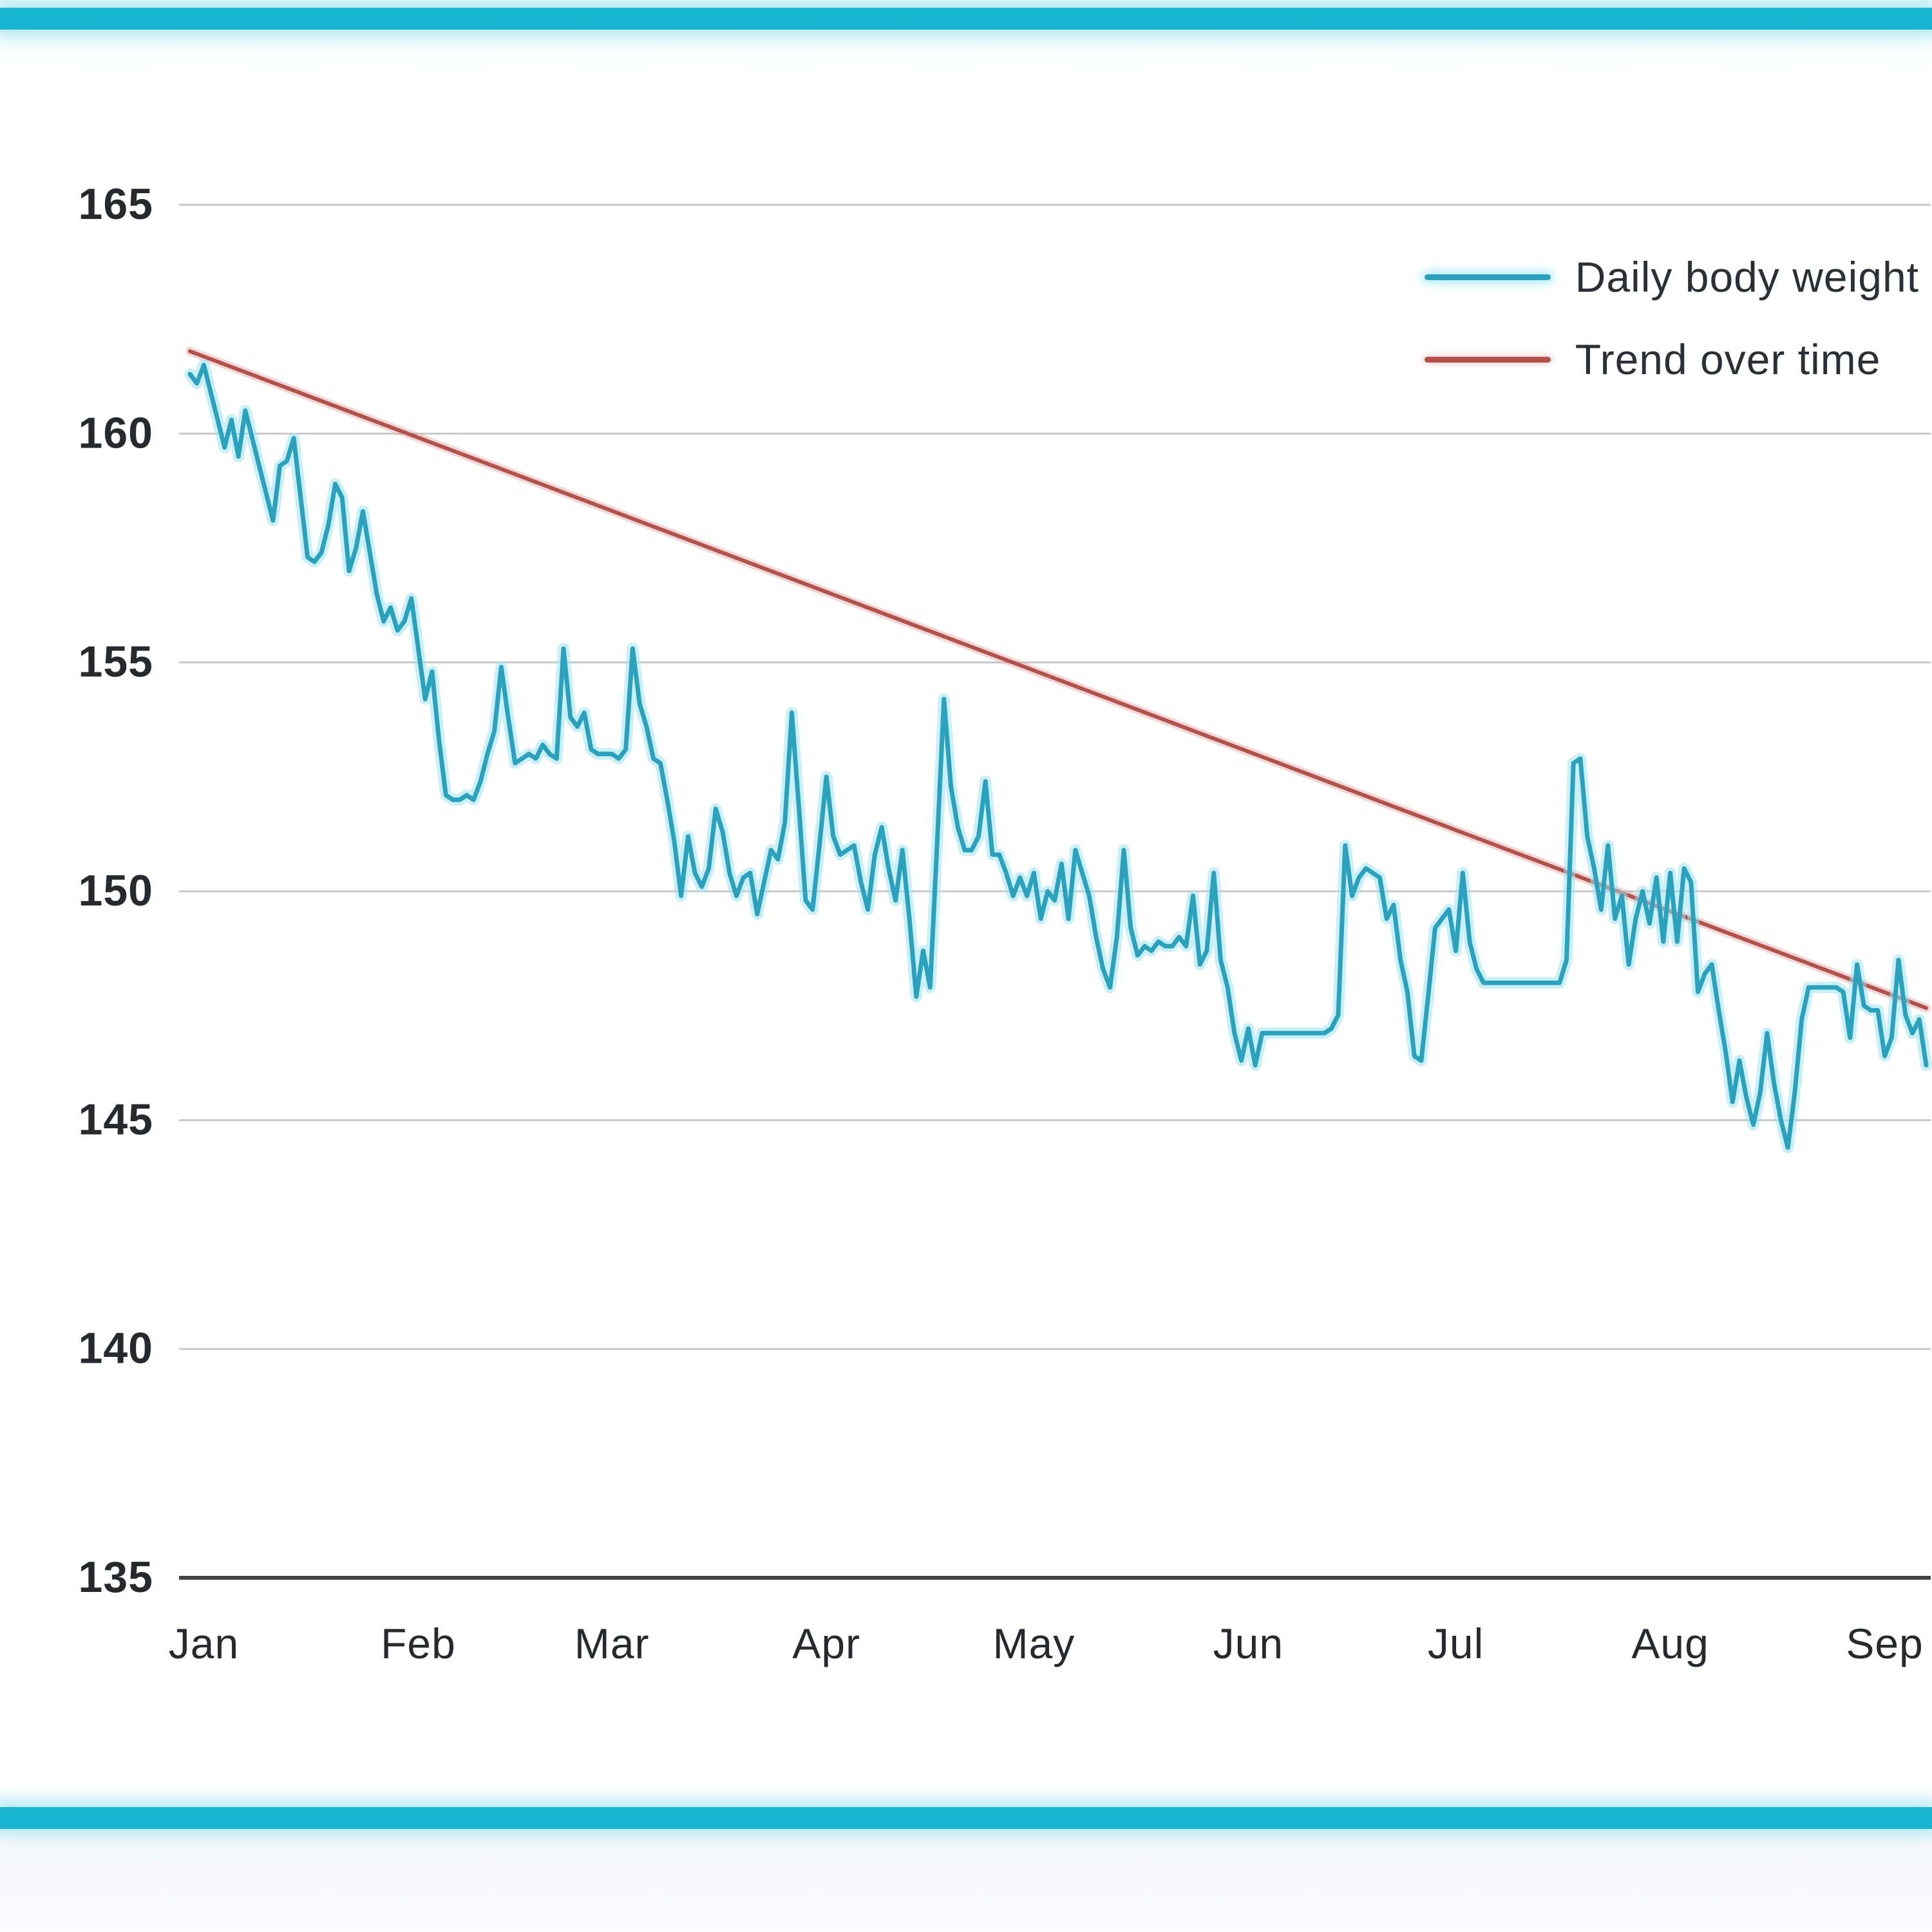 This screenshot has width=1932, height=1932. Describe the element at coordinates (116, 662) in the screenshot. I see `y-tick-label: 155` at that location.